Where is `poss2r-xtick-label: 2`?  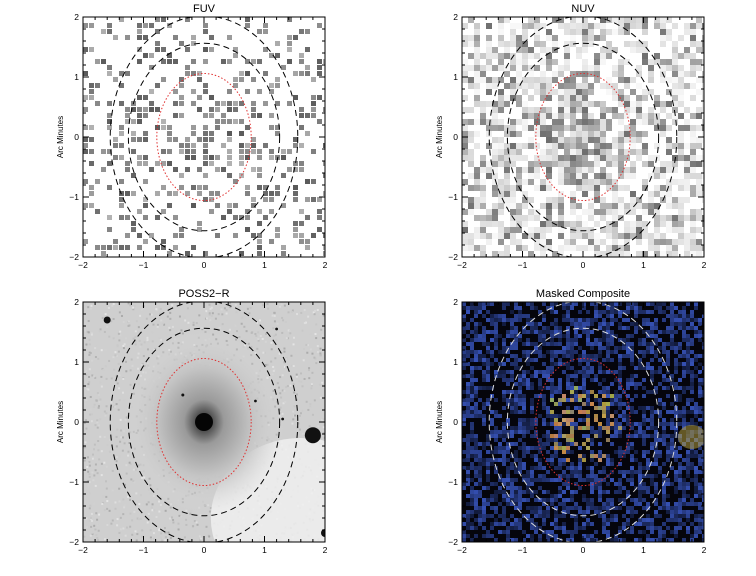 poss2r-xtick-label: 2 is located at coordinates (325, 550).